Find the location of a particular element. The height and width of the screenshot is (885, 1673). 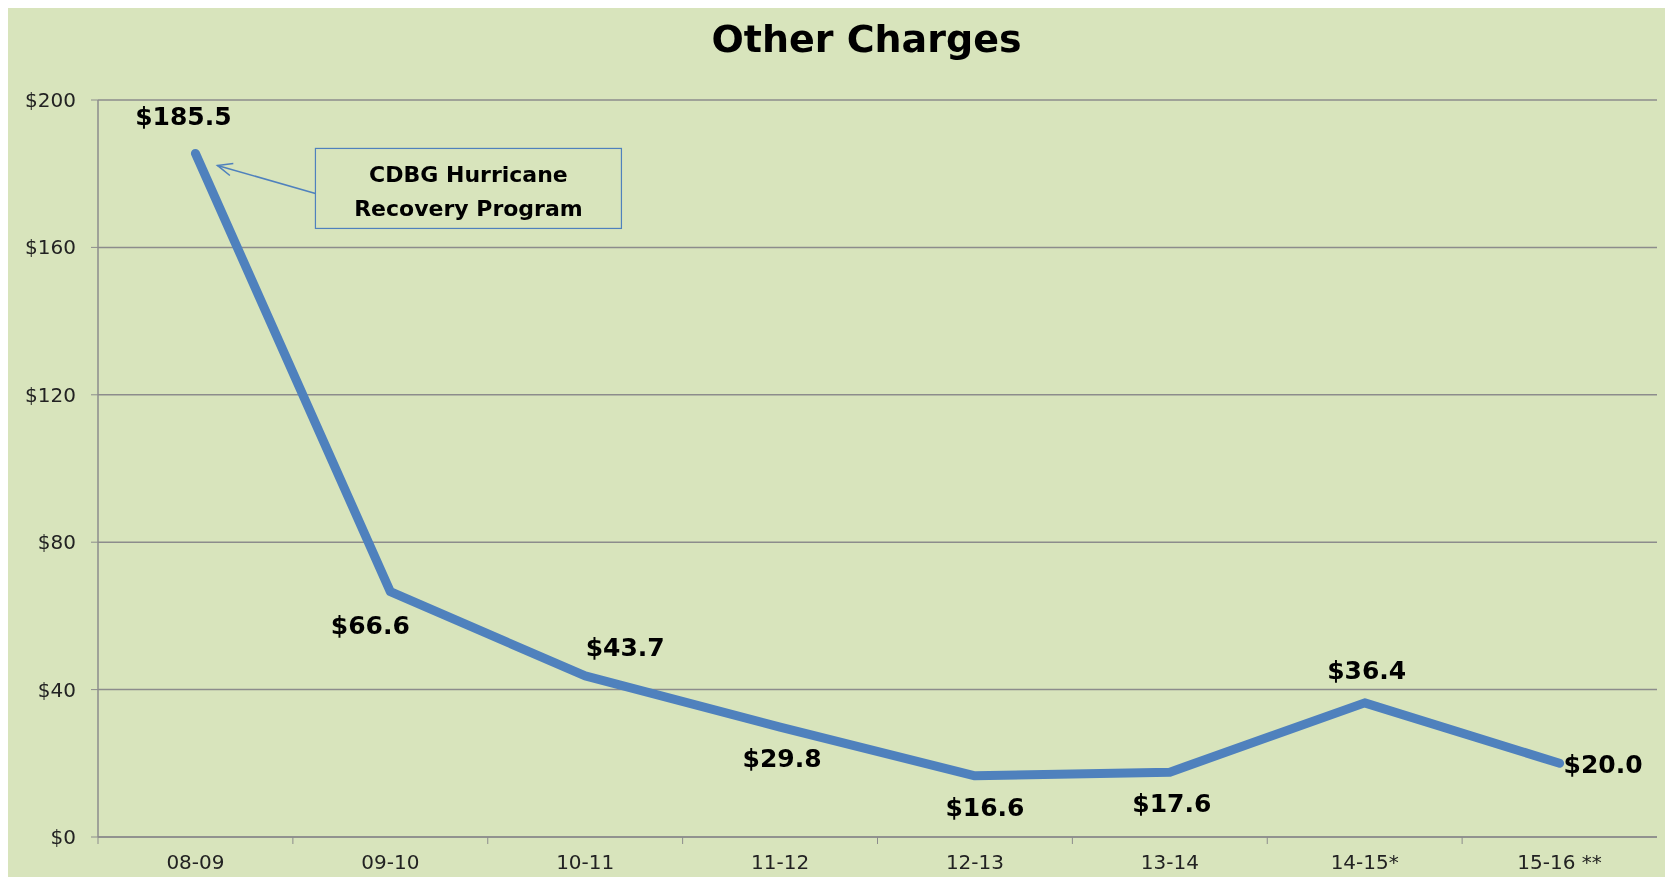

data-label: $20.0 is located at coordinates (1603, 765).